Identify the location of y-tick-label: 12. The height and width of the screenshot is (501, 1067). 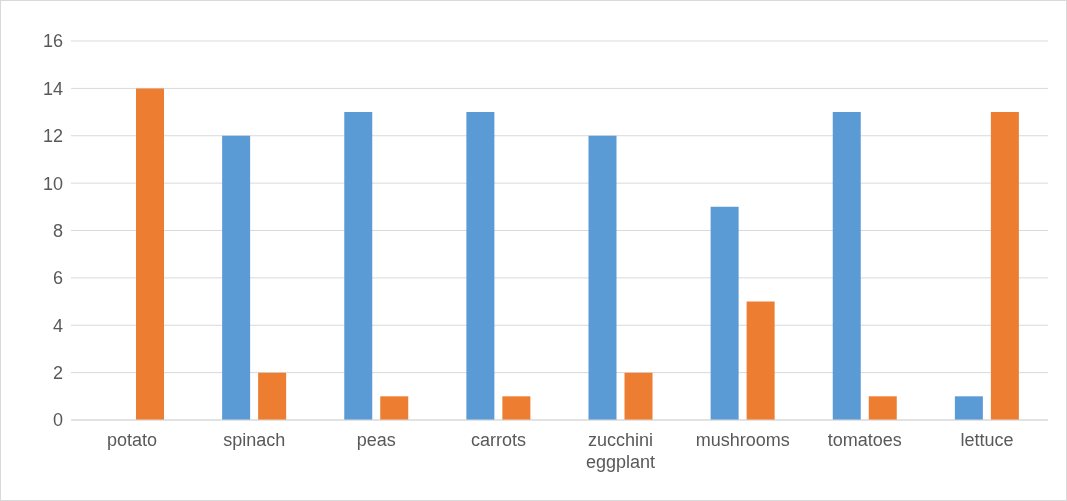
(52, 136).